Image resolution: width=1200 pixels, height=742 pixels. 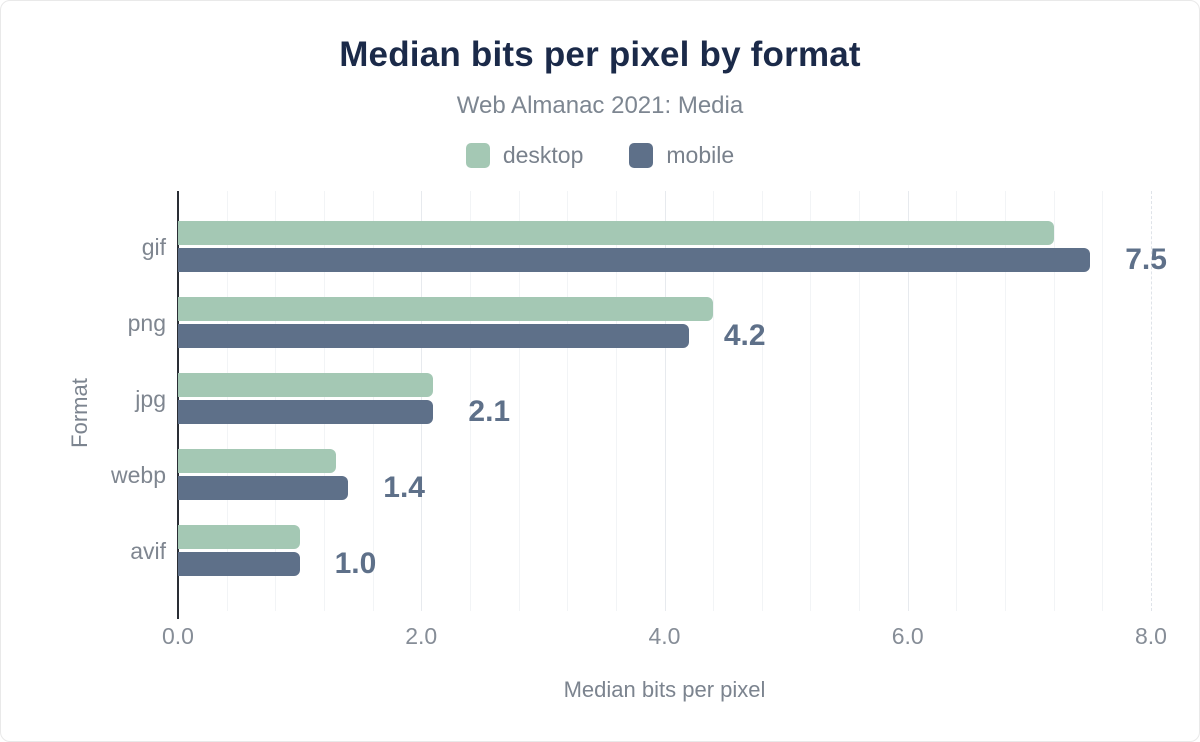 What do you see at coordinates (568, 401) in the screenshot?
I see `gridline-3.2` at bounding box center [568, 401].